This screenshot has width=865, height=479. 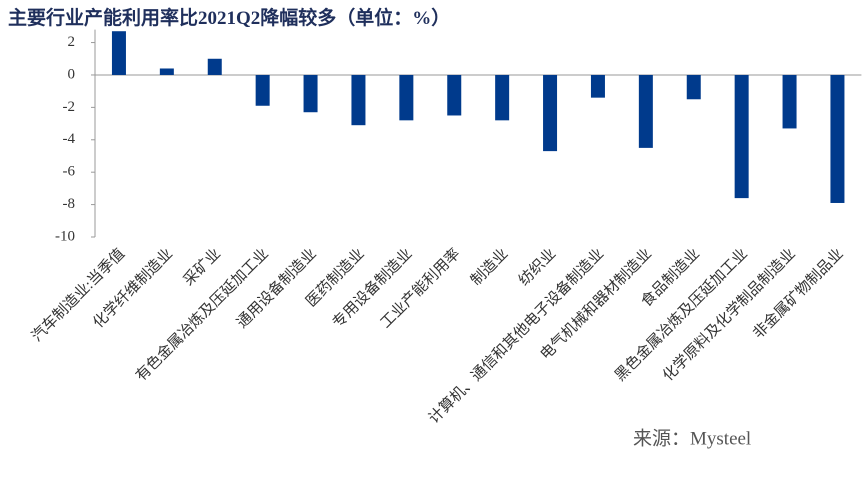 I want to click on x-tick-label: 化学纤维制造业, so click(x=133, y=288).